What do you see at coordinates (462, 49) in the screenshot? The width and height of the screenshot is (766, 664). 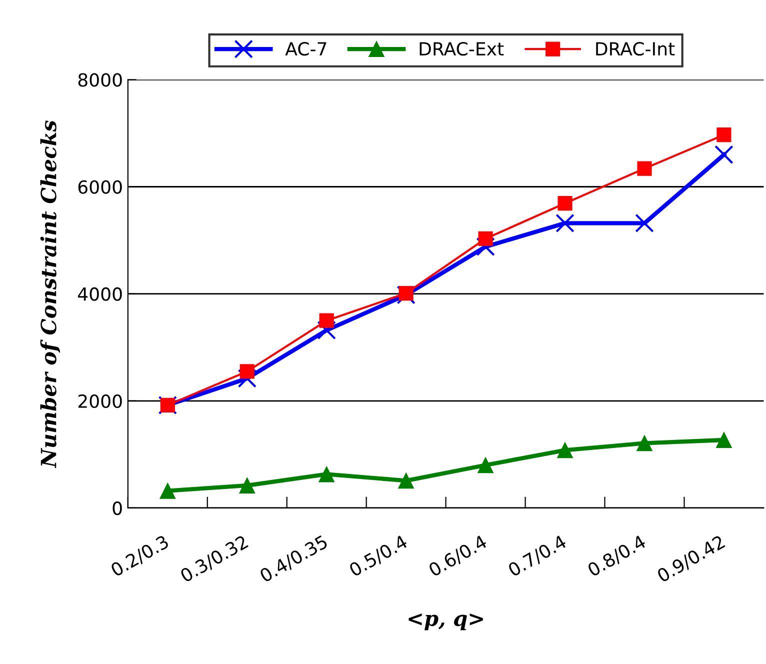 I see `legend-label: DRAC-Ext` at bounding box center [462, 49].